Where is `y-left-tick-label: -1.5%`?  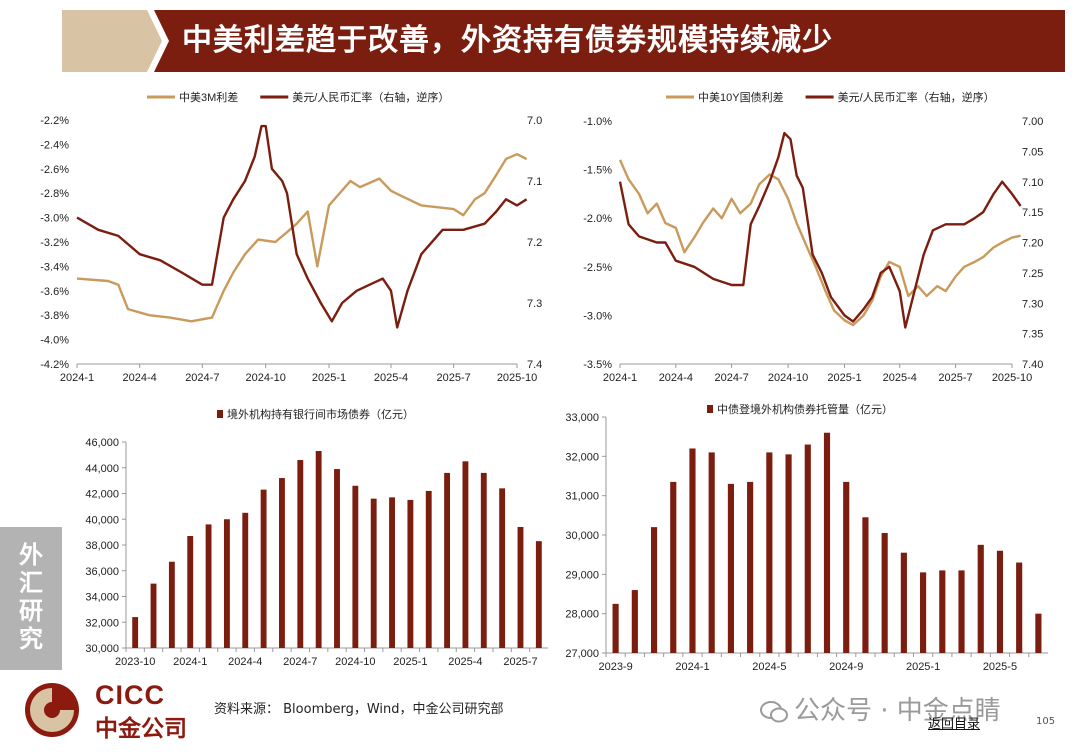 y-left-tick-label: -1.5% is located at coordinates (597, 171).